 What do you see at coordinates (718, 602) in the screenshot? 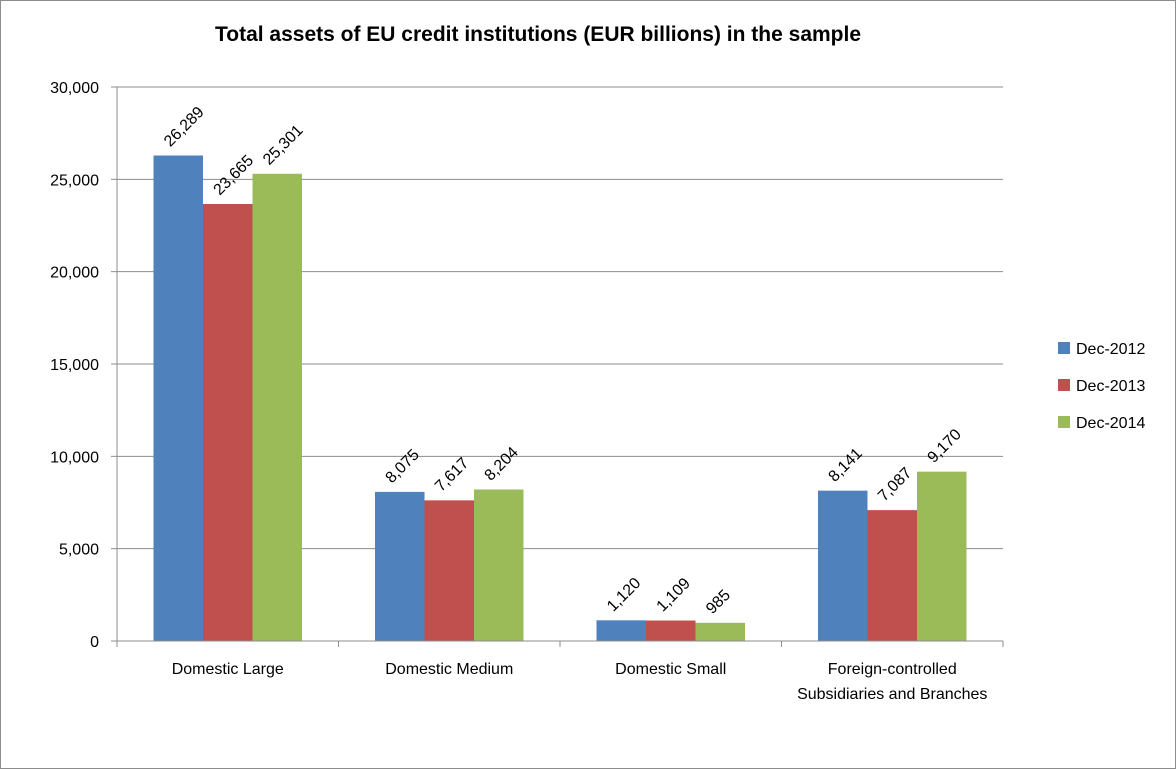
I see `data-label: 985` at bounding box center [718, 602].